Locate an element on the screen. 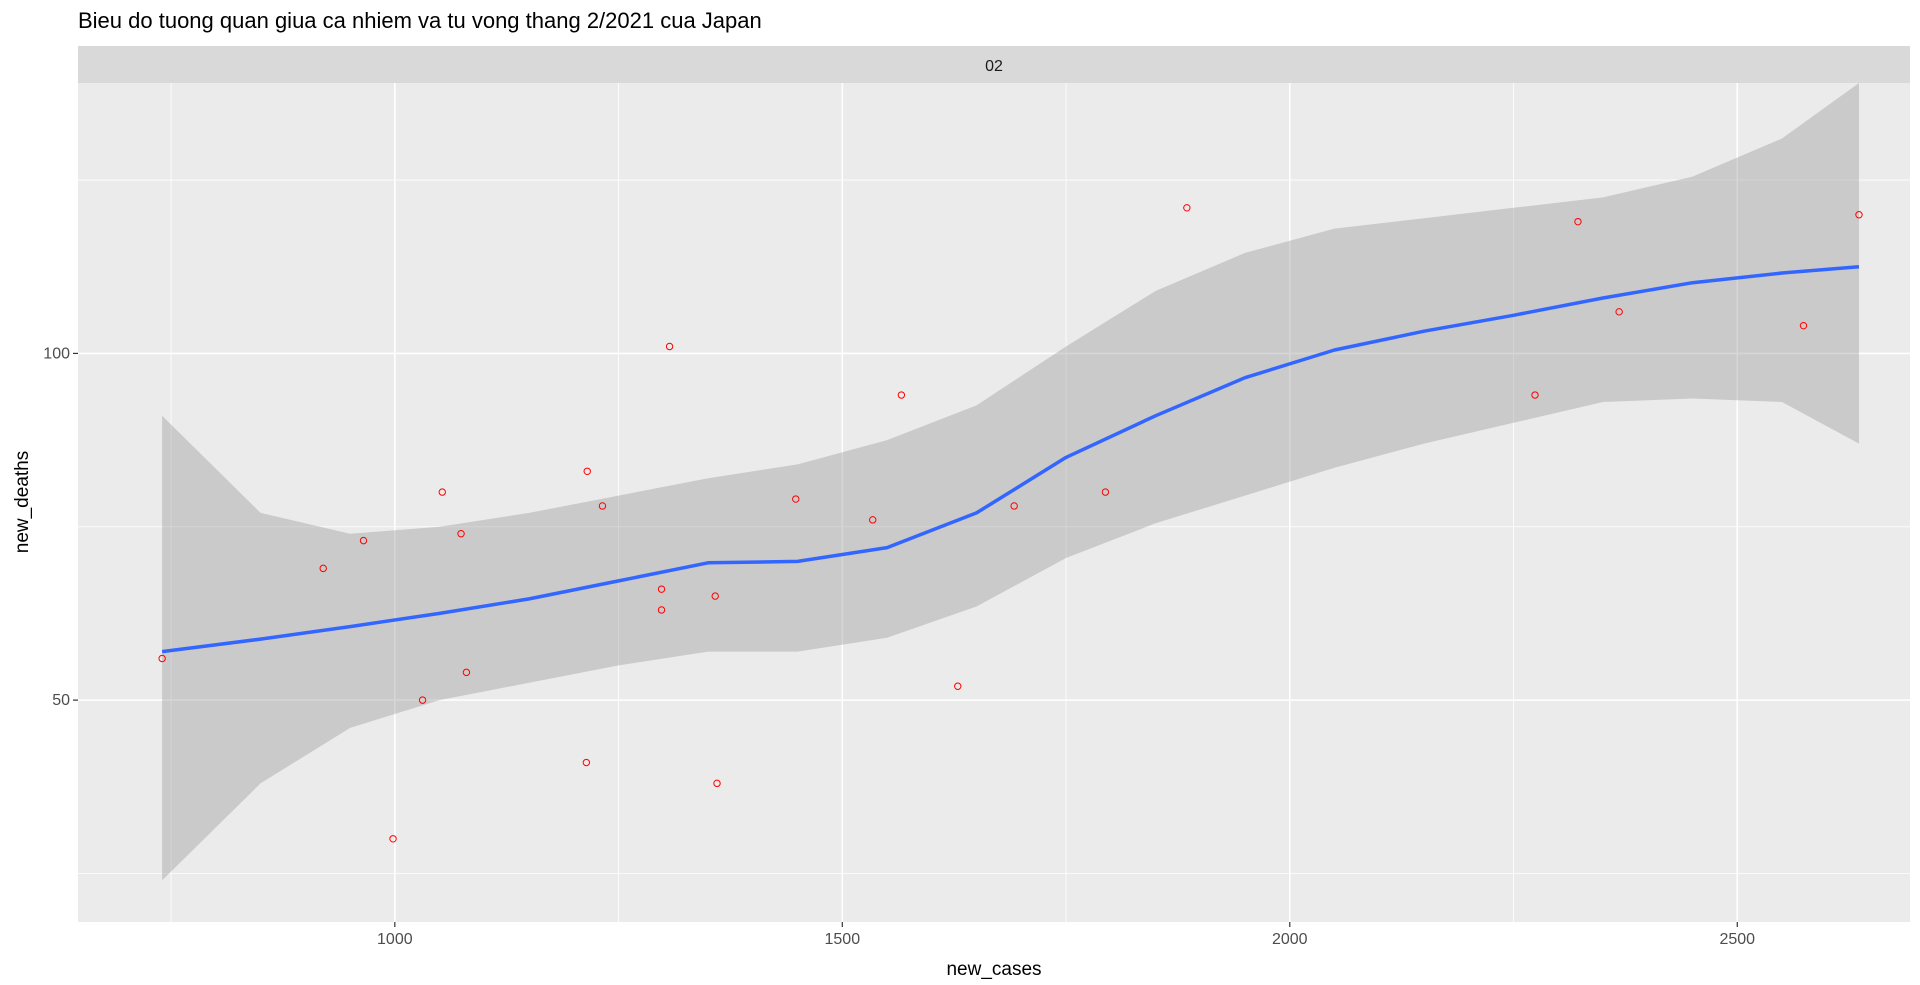 Image resolution: width=1920 pixels, height=985 pixels. x-tick-label: 2500 is located at coordinates (1737, 939).